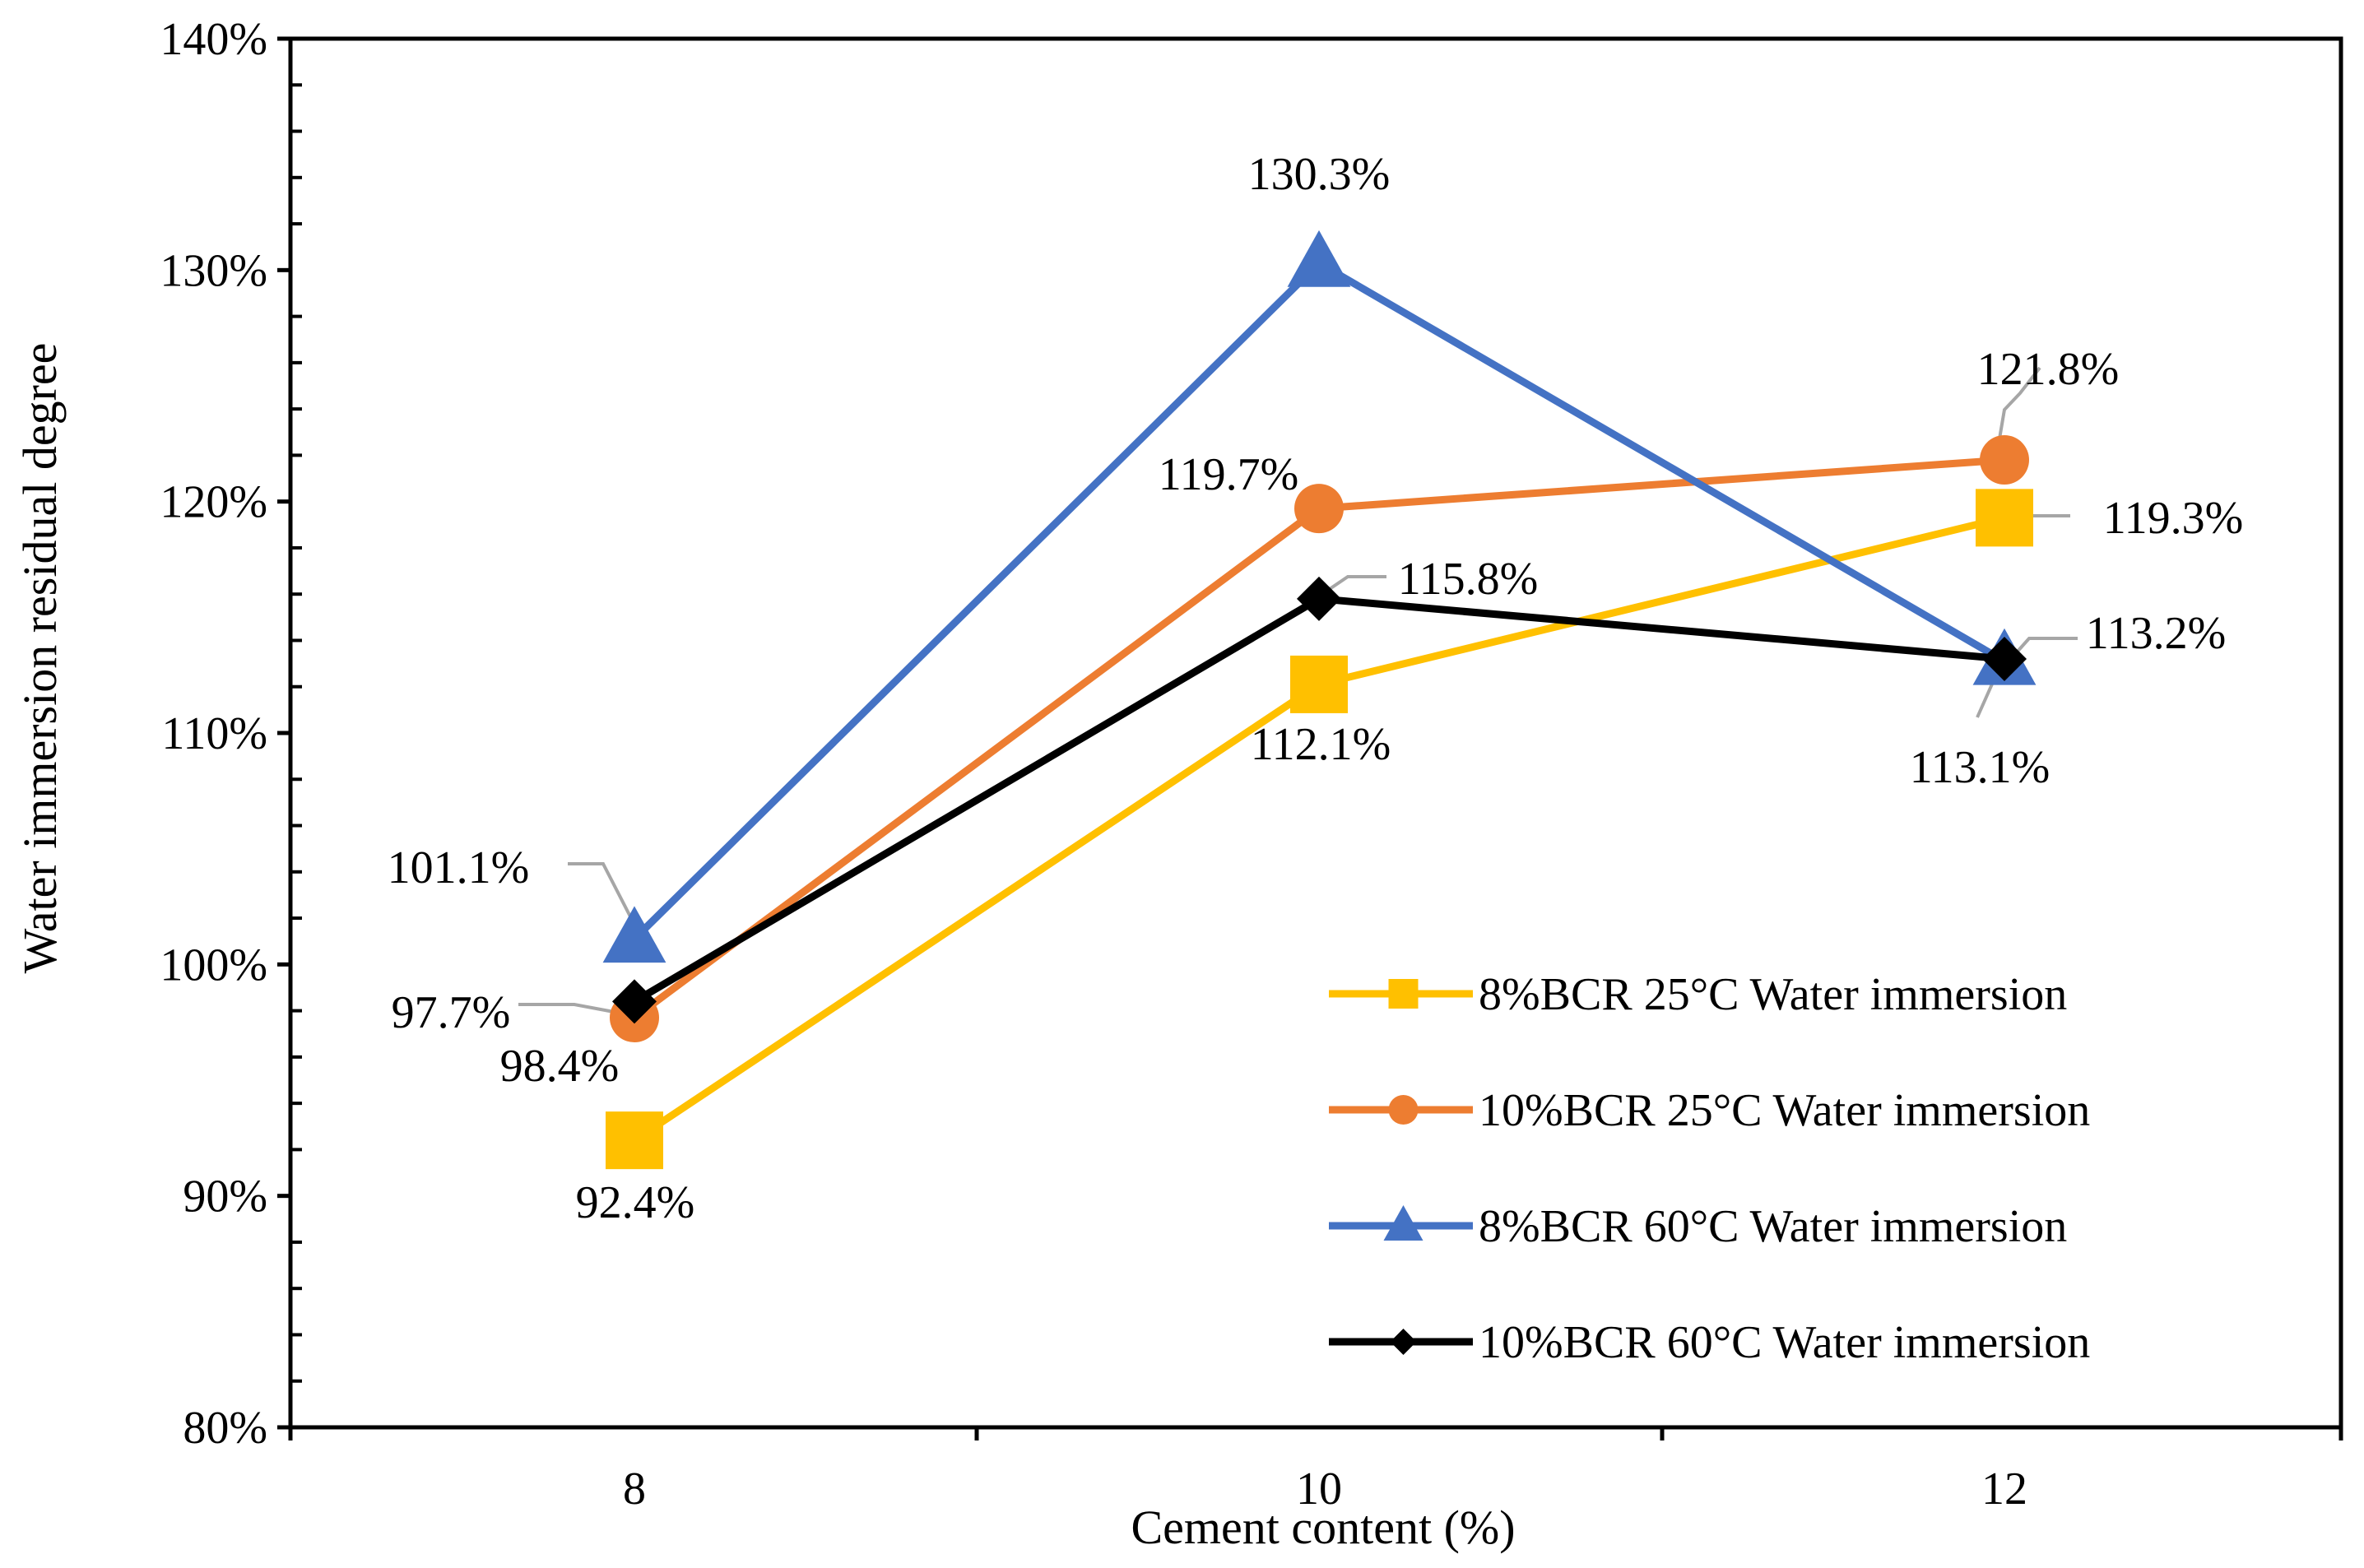 This screenshot has width=2364, height=1568. I want to click on data-label: 92.4%, so click(636, 1202).